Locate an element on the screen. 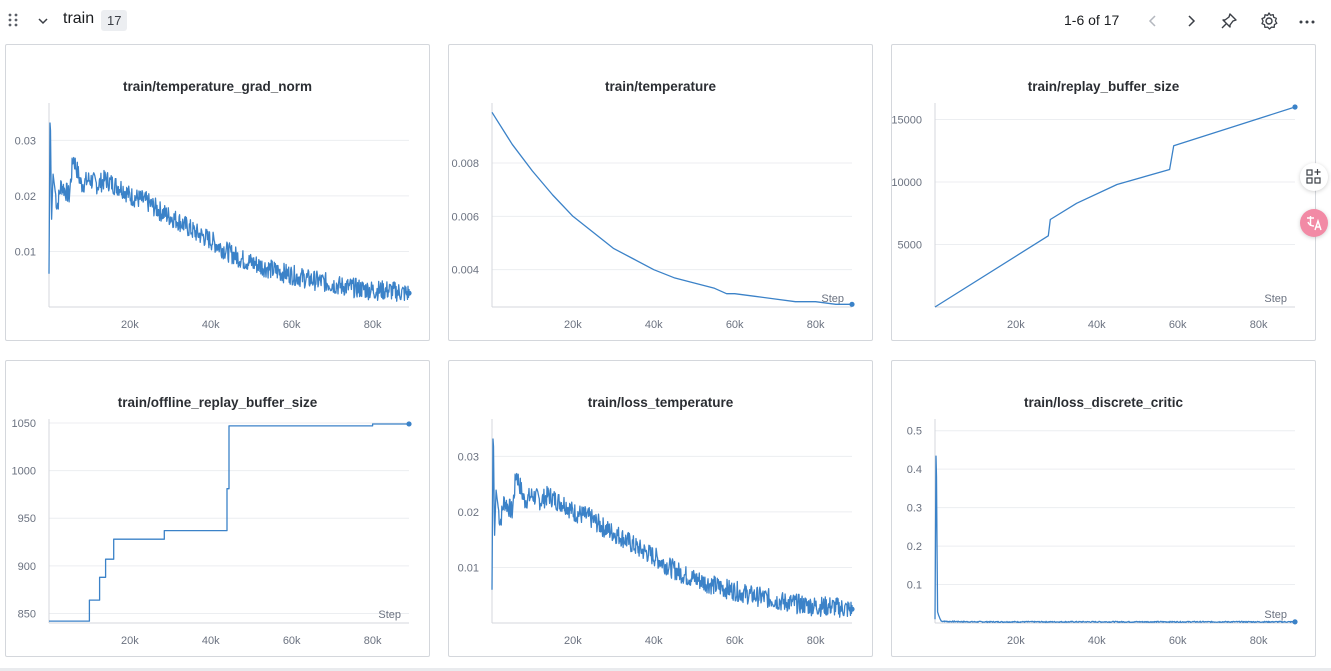 This screenshot has height=671, width=1331. y-tick-label: 950 is located at coordinates (27, 519).